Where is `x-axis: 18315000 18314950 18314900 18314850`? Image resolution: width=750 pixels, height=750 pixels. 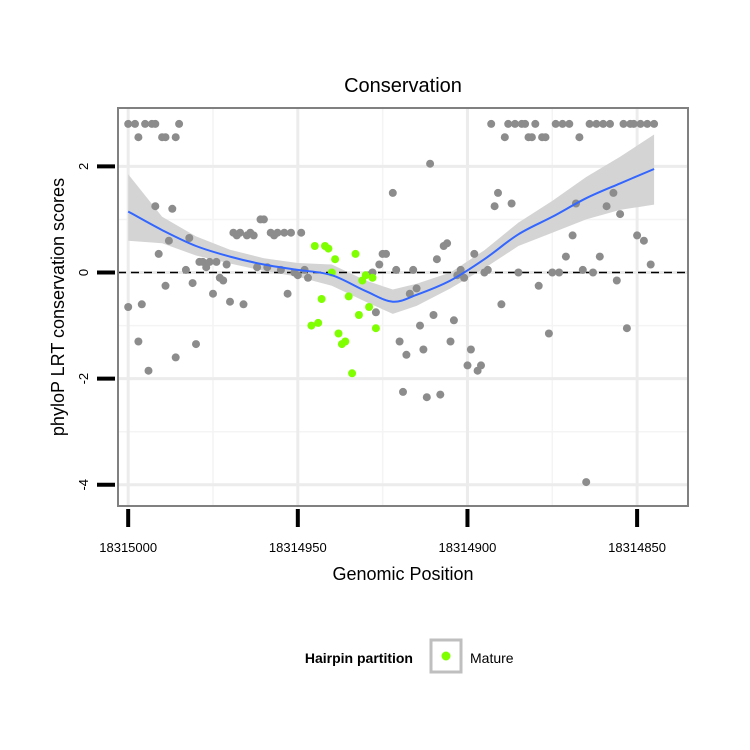 x-axis: 18315000 18314950 18314900 18314850 is located at coordinates (382, 532).